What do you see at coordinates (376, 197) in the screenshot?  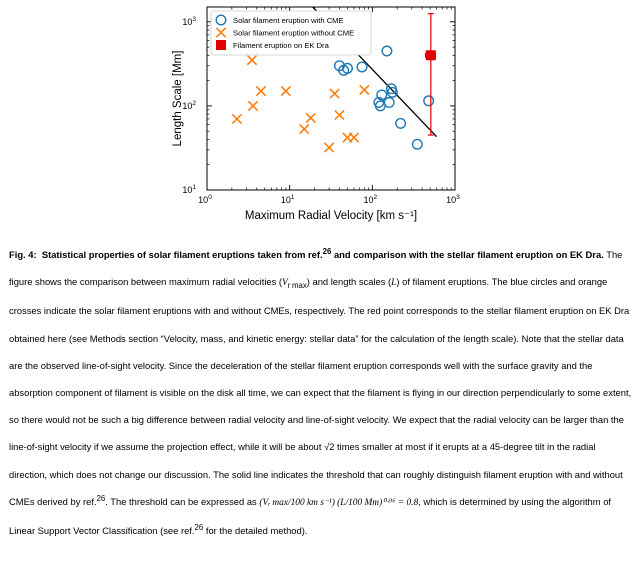 I see `x-tick-label-exponent: 2` at bounding box center [376, 197].